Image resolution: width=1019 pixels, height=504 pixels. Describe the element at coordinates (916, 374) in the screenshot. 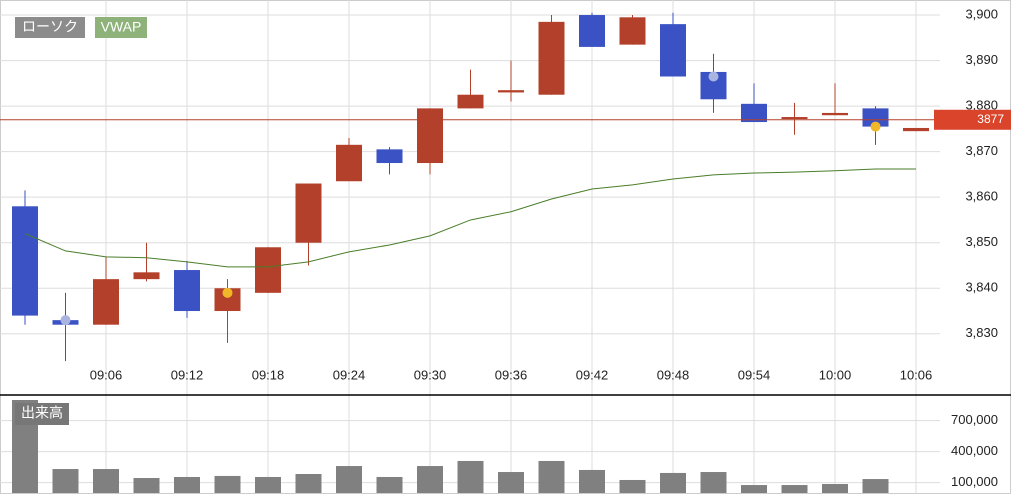

I see `x-tick-label: 10:06` at that location.